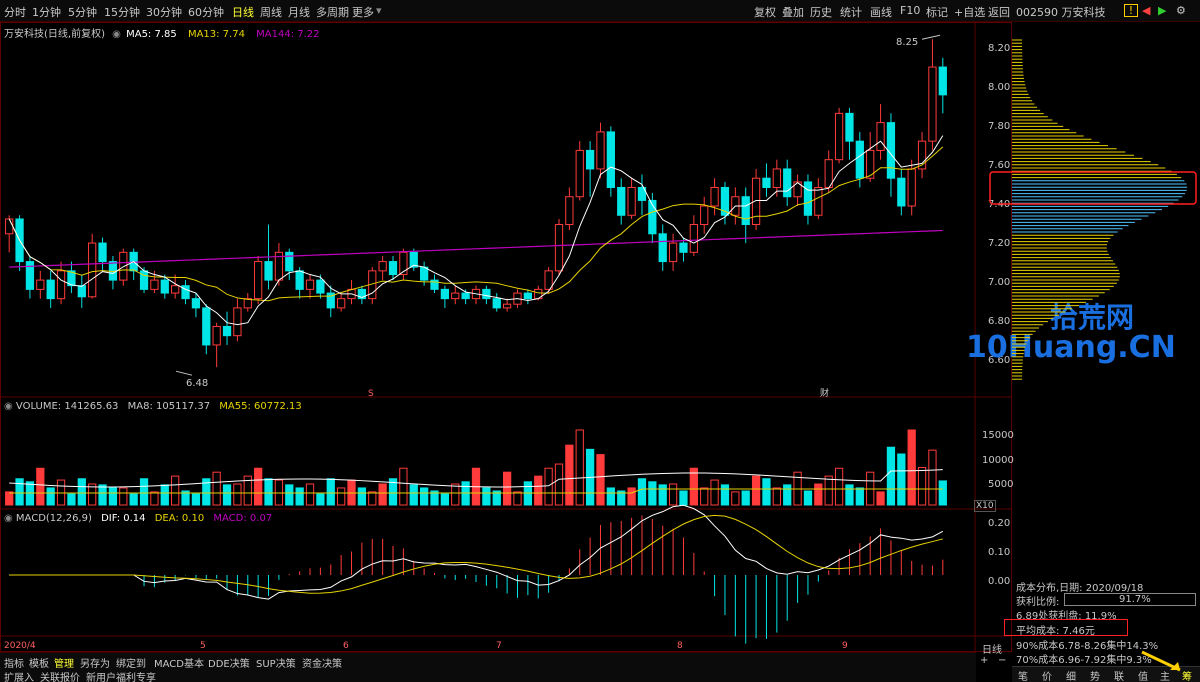  What do you see at coordinates (999, 48) in the screenshot?
I see `price-tick: 8.20` at bounding box center [999, 48].